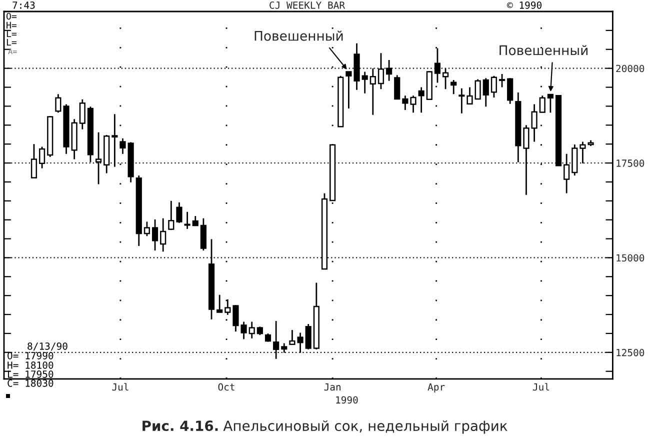  What do you see at coordinates (11, 25) in the screenshot?
I see `annotation: H=` at bounding box center [11, 25].